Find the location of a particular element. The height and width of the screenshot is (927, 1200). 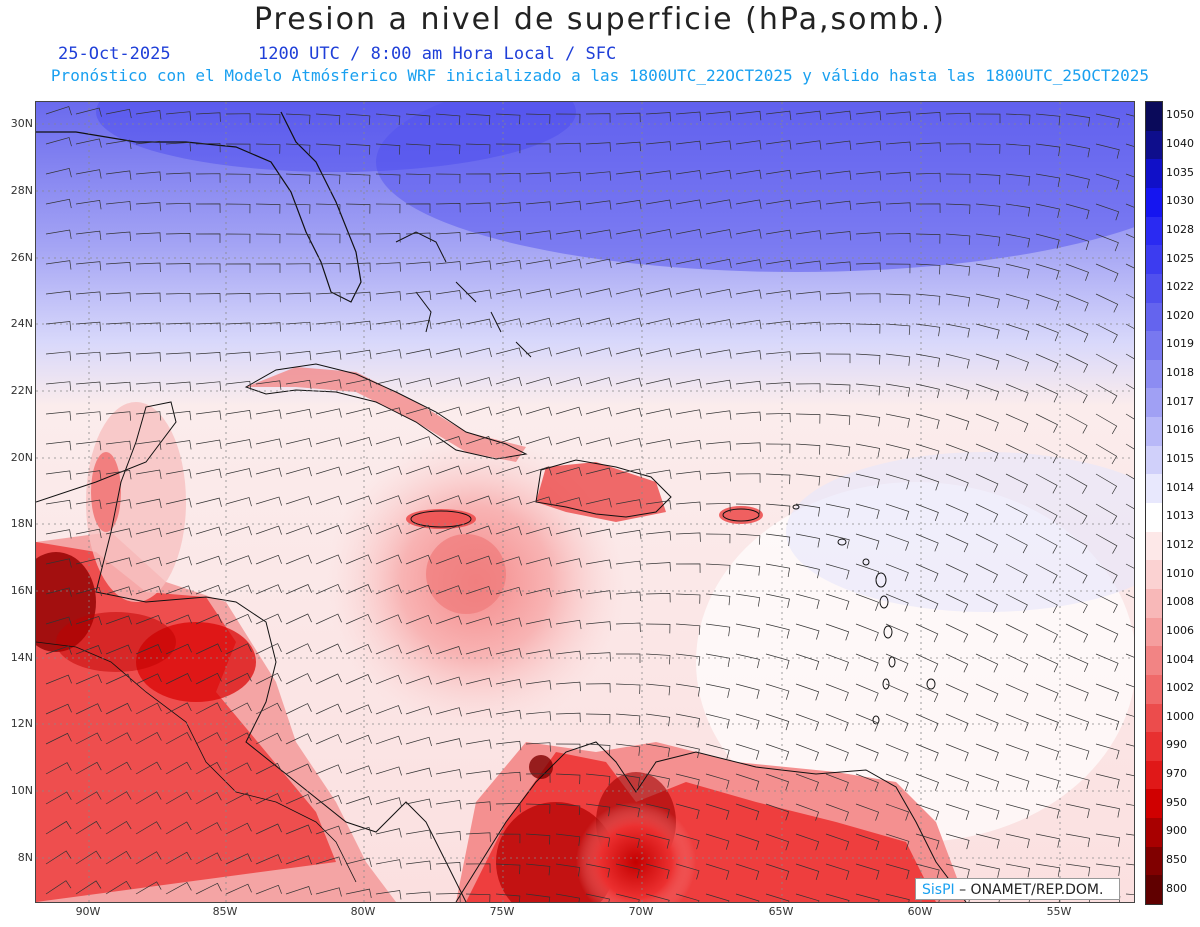

color-scale-level: 1015 is located at coordinates (1180, 459).